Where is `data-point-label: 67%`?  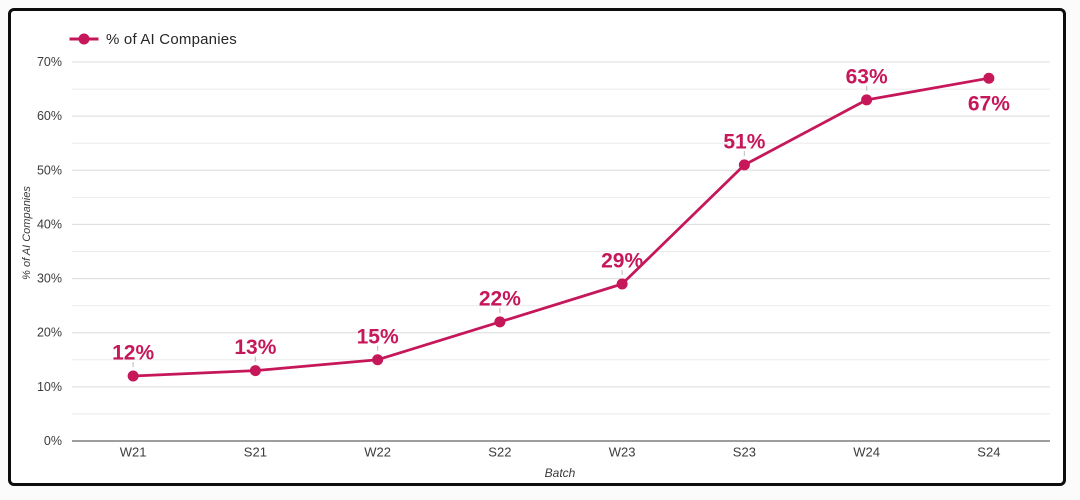 data-point-label: 67% is located at coordinates (989, 104).